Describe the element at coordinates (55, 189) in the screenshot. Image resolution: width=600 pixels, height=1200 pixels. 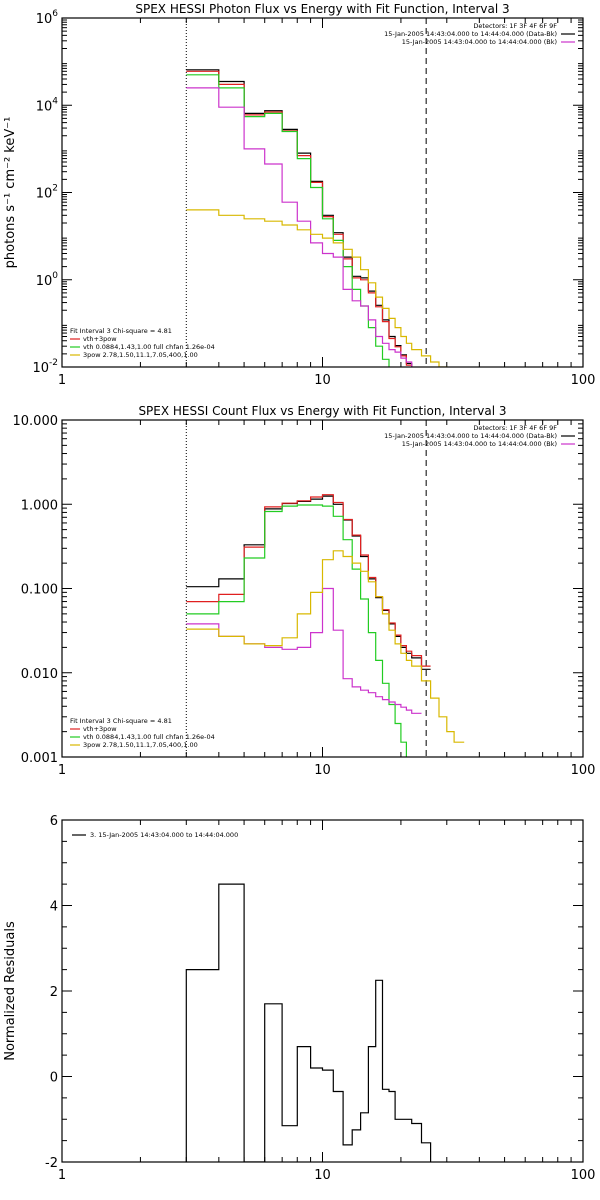
I see `y-tick-exponent: 2` at that location.